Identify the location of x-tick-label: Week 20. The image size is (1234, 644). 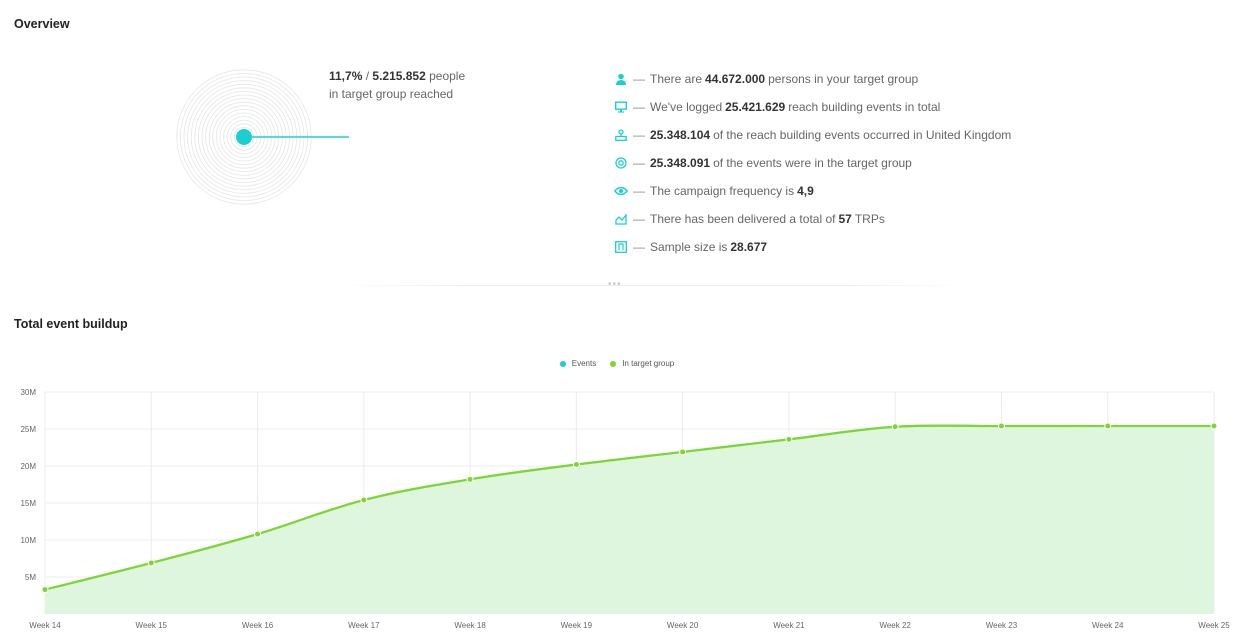
(683, 625).